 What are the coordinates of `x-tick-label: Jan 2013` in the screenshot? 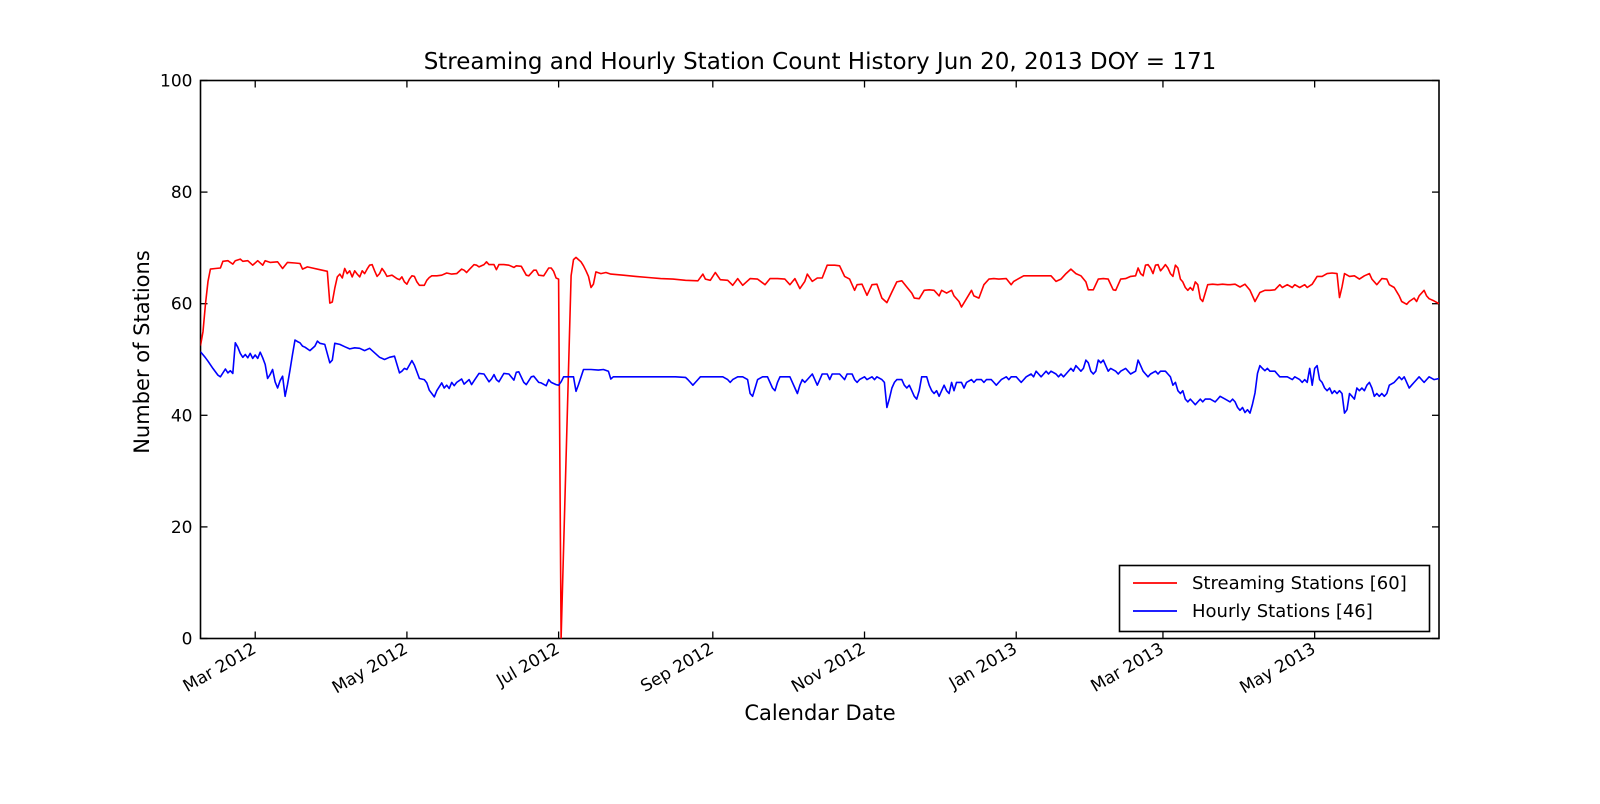 It's located at (983, 666).